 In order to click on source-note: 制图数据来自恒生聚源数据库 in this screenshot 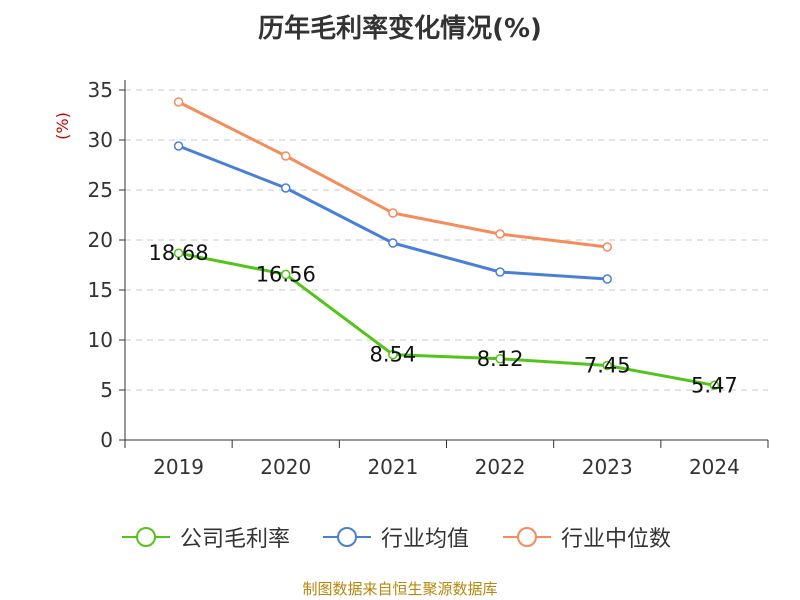, I will do `click(400, 589)`.